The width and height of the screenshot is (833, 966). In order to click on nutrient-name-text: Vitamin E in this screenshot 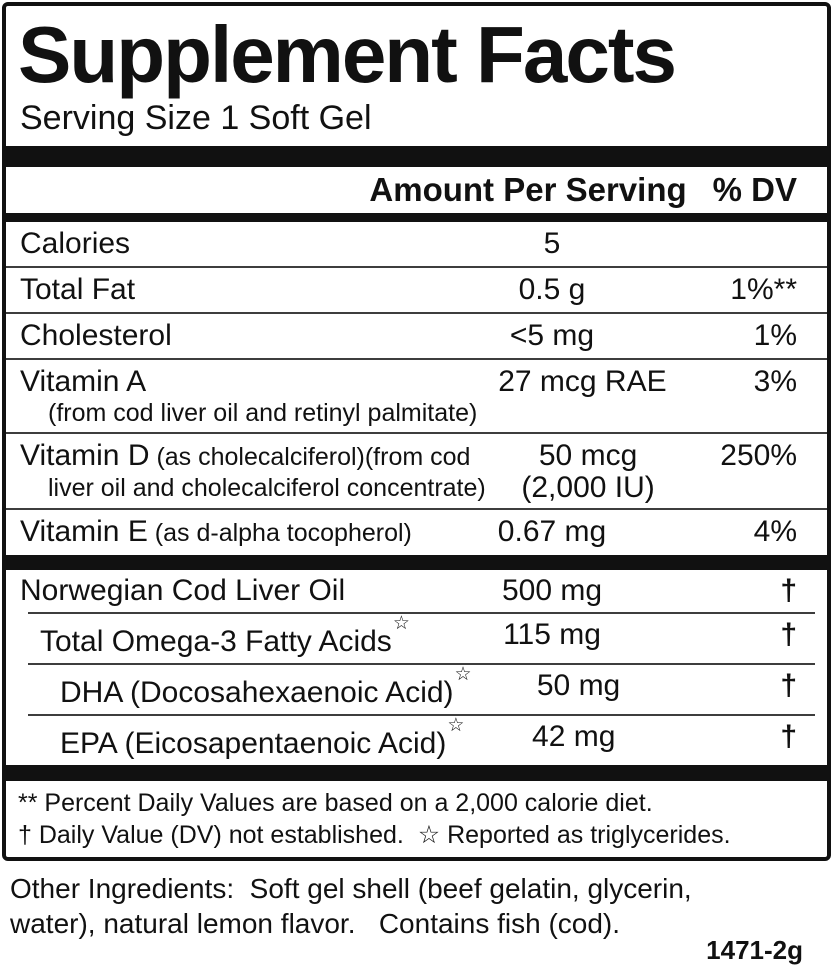, I will do `click(84, 531)`.